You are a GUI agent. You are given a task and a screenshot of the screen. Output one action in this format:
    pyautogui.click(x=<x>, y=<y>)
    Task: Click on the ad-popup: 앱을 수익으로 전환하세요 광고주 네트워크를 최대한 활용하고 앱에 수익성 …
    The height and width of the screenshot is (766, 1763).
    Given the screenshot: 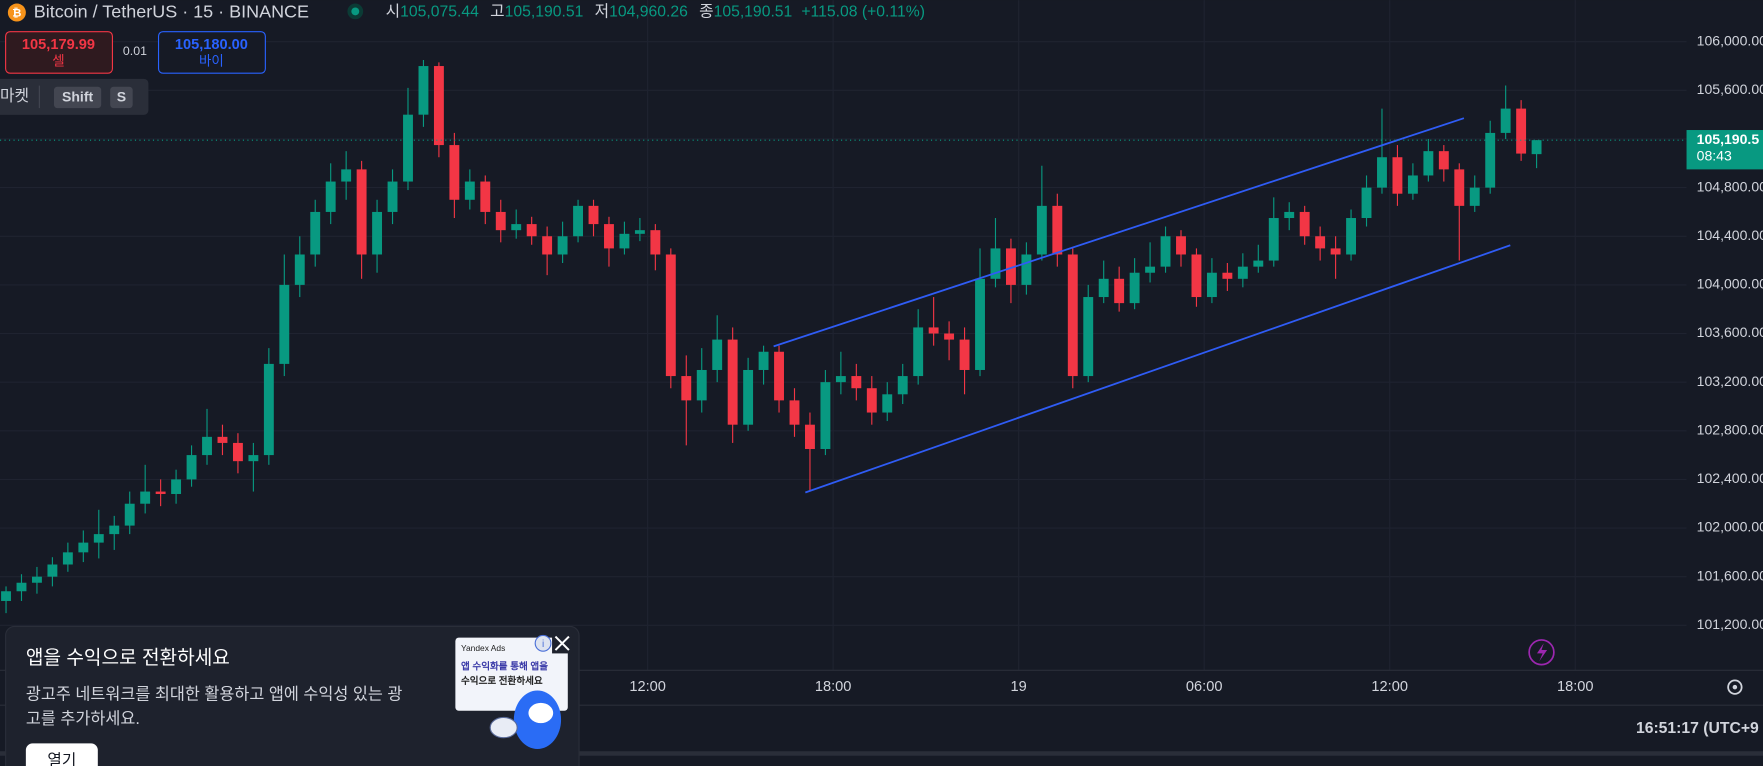 What is the action you would take?
    pyautogui.click(x=292, y=695)
    